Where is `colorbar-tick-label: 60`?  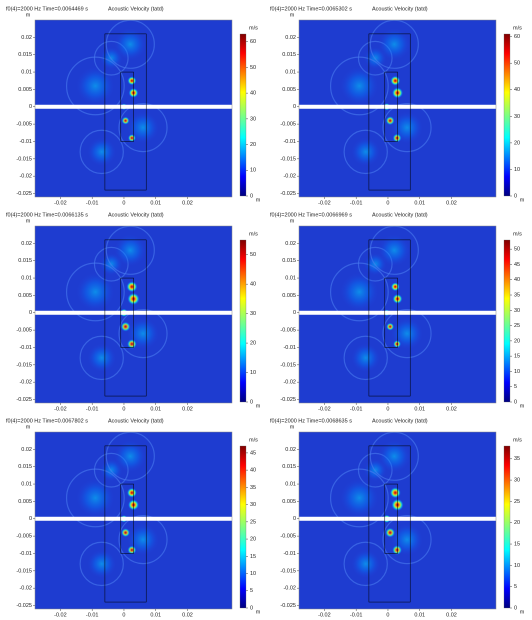
colorbar-tick-label: 60 is located at coordinates (253, 42).